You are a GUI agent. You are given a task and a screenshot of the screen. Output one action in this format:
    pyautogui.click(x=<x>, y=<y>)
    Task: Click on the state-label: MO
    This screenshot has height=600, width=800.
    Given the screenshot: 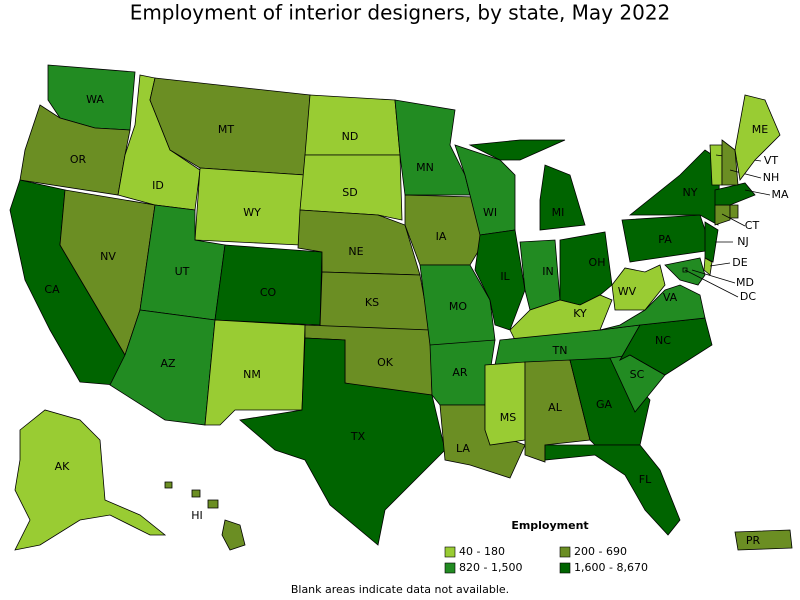 What is the action you would take?
    pyautogui.click(x=458, y=306)
    